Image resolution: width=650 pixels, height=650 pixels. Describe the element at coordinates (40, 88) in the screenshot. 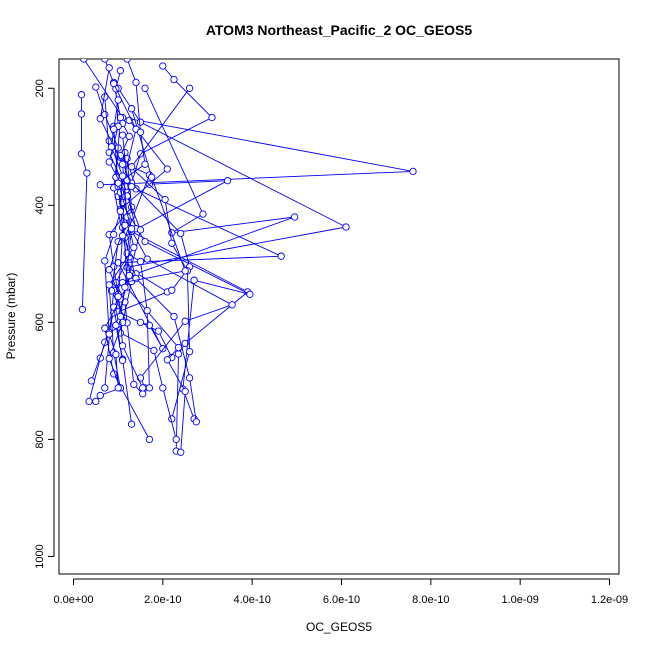

I see `y-tick-label: 200` at that location.